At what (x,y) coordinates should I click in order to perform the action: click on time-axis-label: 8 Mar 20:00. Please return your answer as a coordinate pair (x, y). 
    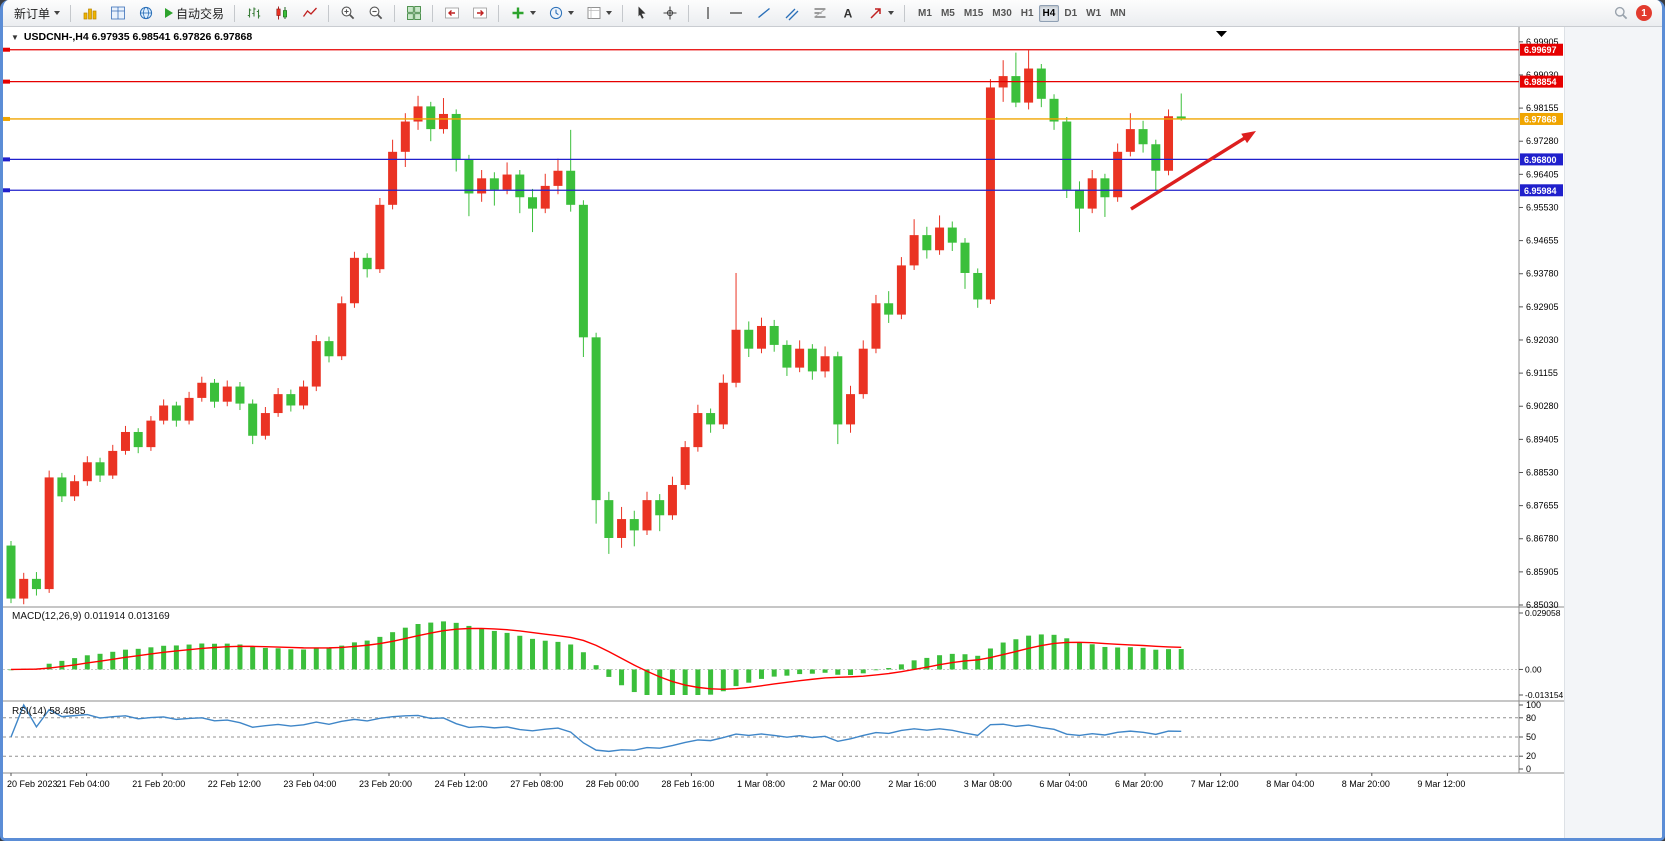
    Looking at the image, I should click on (1366, 784).